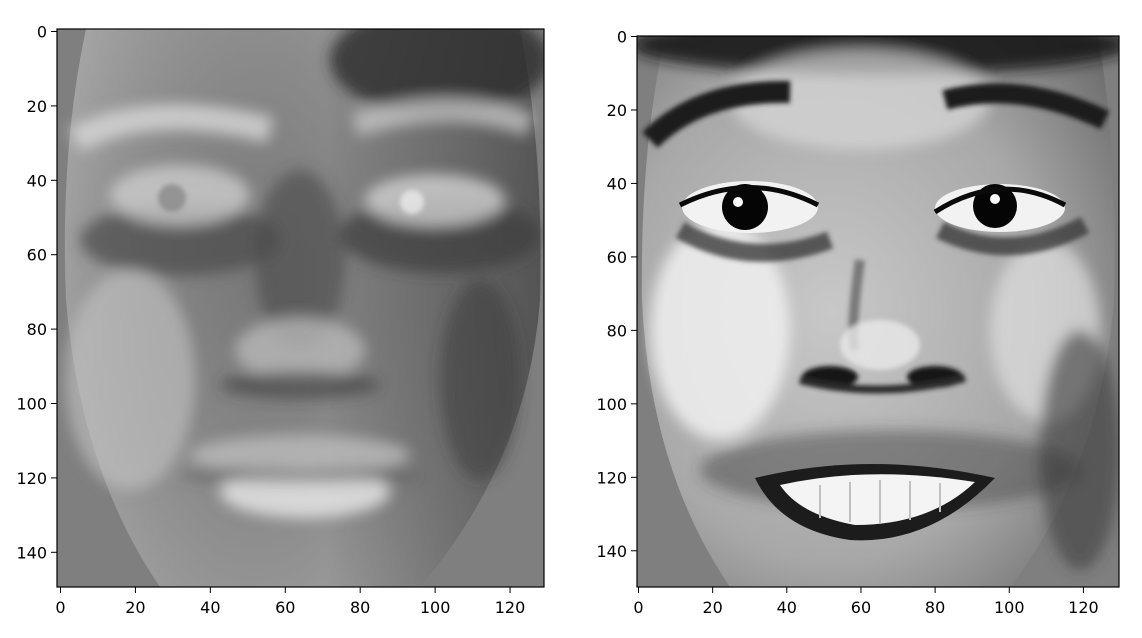  What do you see at coordinates (1000, 208) in the screenshot?
I see `right-eye-right` at bounding box center [1000, 208].